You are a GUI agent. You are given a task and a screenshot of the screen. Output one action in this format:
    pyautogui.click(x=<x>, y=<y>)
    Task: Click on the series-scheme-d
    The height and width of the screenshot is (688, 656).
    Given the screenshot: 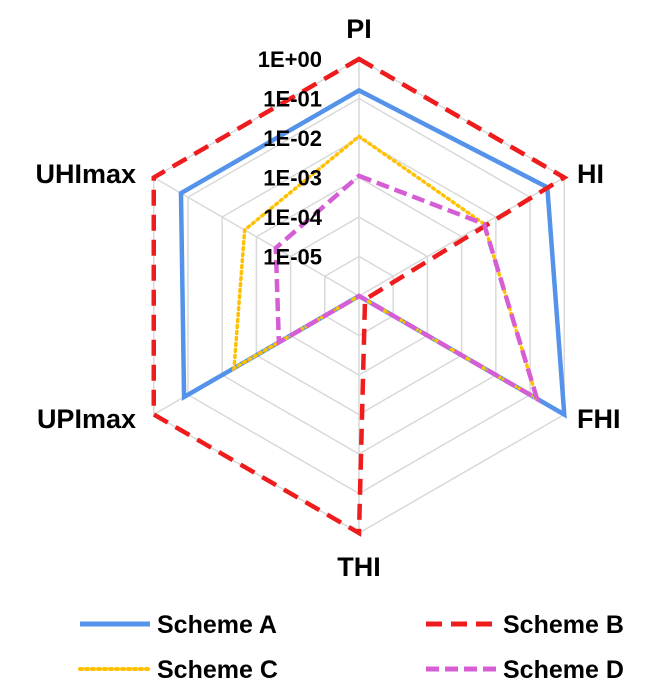 What is the action you would take?
    pyautogui.click(x=407, y=288)
    